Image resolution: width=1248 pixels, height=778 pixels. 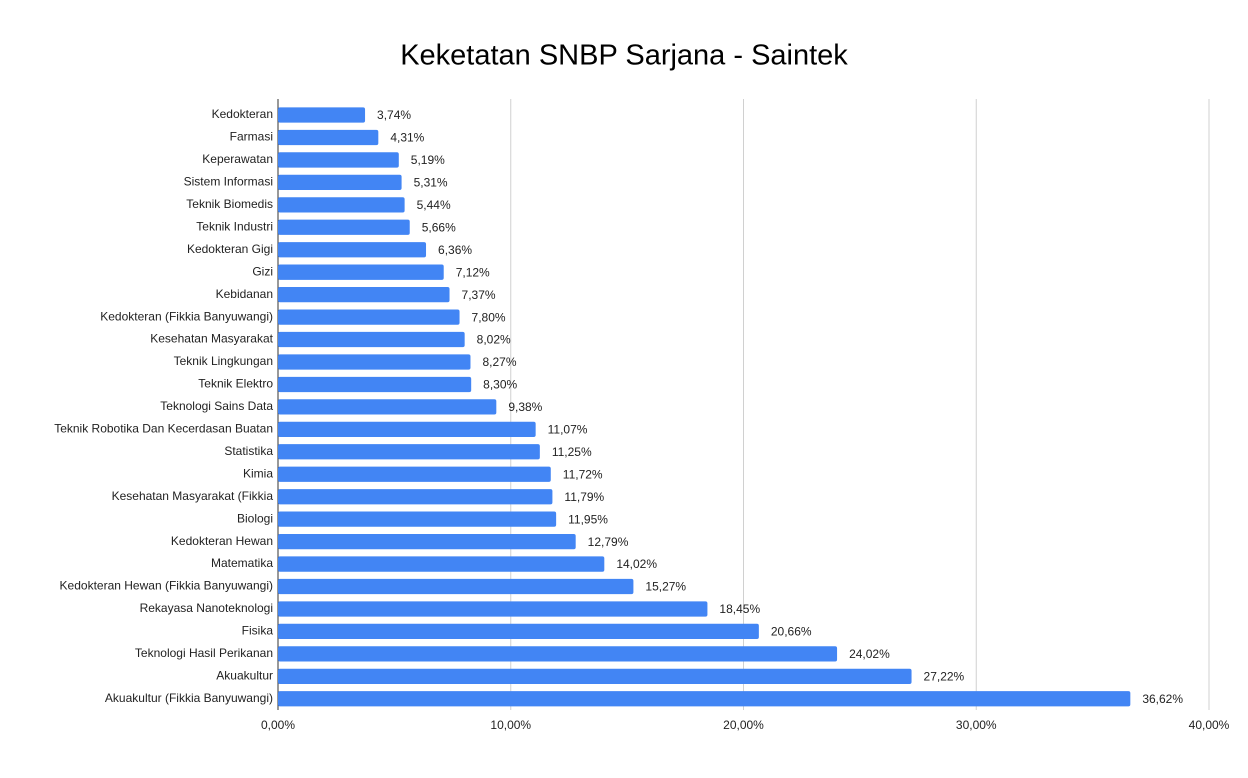 I want to click on y-tick-label: Keperawatan, so click(x=237, y=159).